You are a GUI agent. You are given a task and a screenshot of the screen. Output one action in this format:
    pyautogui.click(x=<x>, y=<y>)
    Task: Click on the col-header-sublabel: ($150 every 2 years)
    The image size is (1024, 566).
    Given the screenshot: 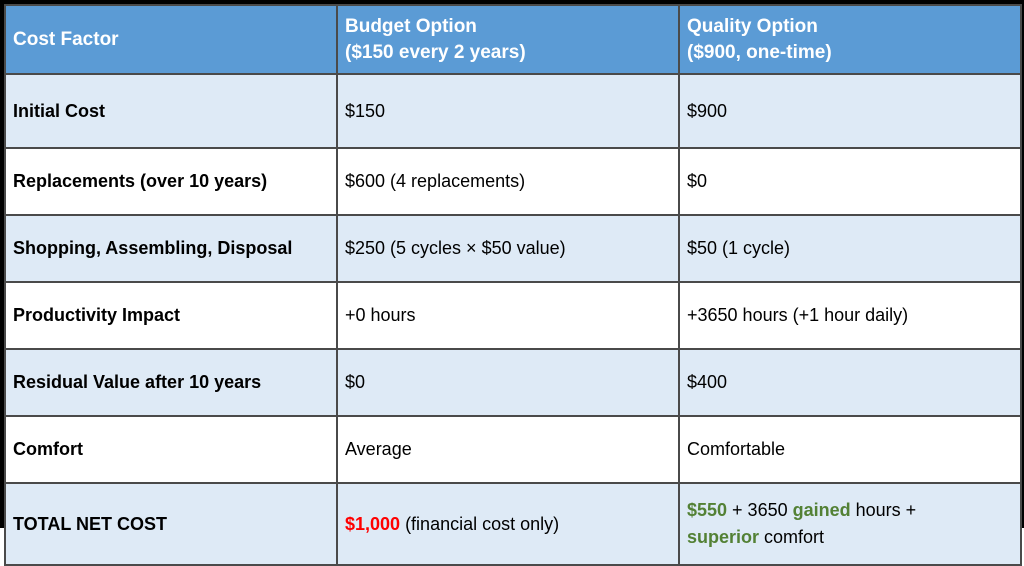 What is the action you would take?
    pyautogui.click(x=435, y=52)
    